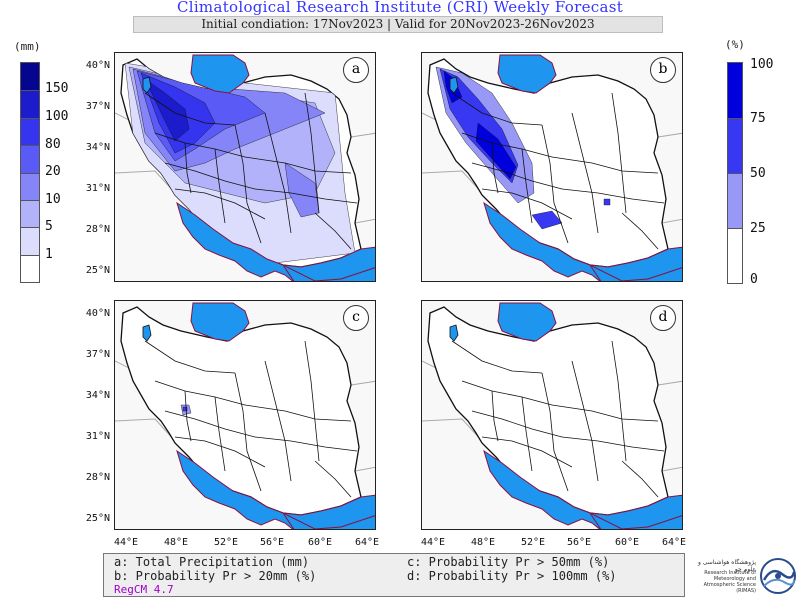  I want to click on legend-item-d: d: Probability Pr > 100mm (%), so click(512, 576).